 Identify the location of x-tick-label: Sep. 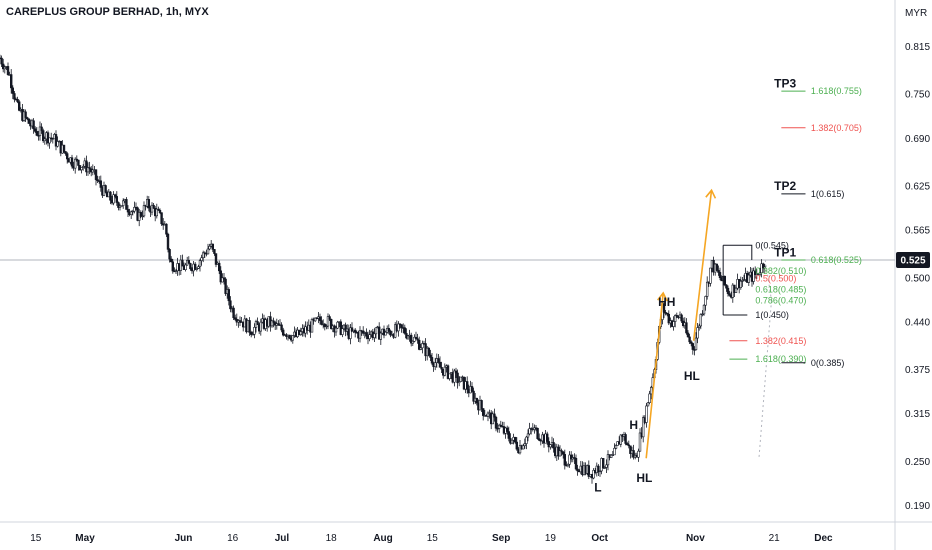
(501, 538).